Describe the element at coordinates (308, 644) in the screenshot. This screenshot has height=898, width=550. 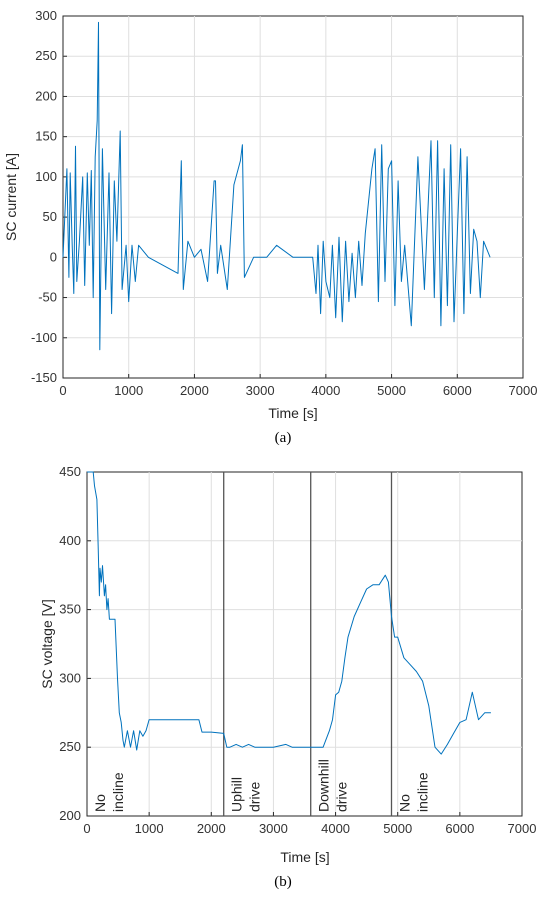
I see `segment-boundaries` at that location.